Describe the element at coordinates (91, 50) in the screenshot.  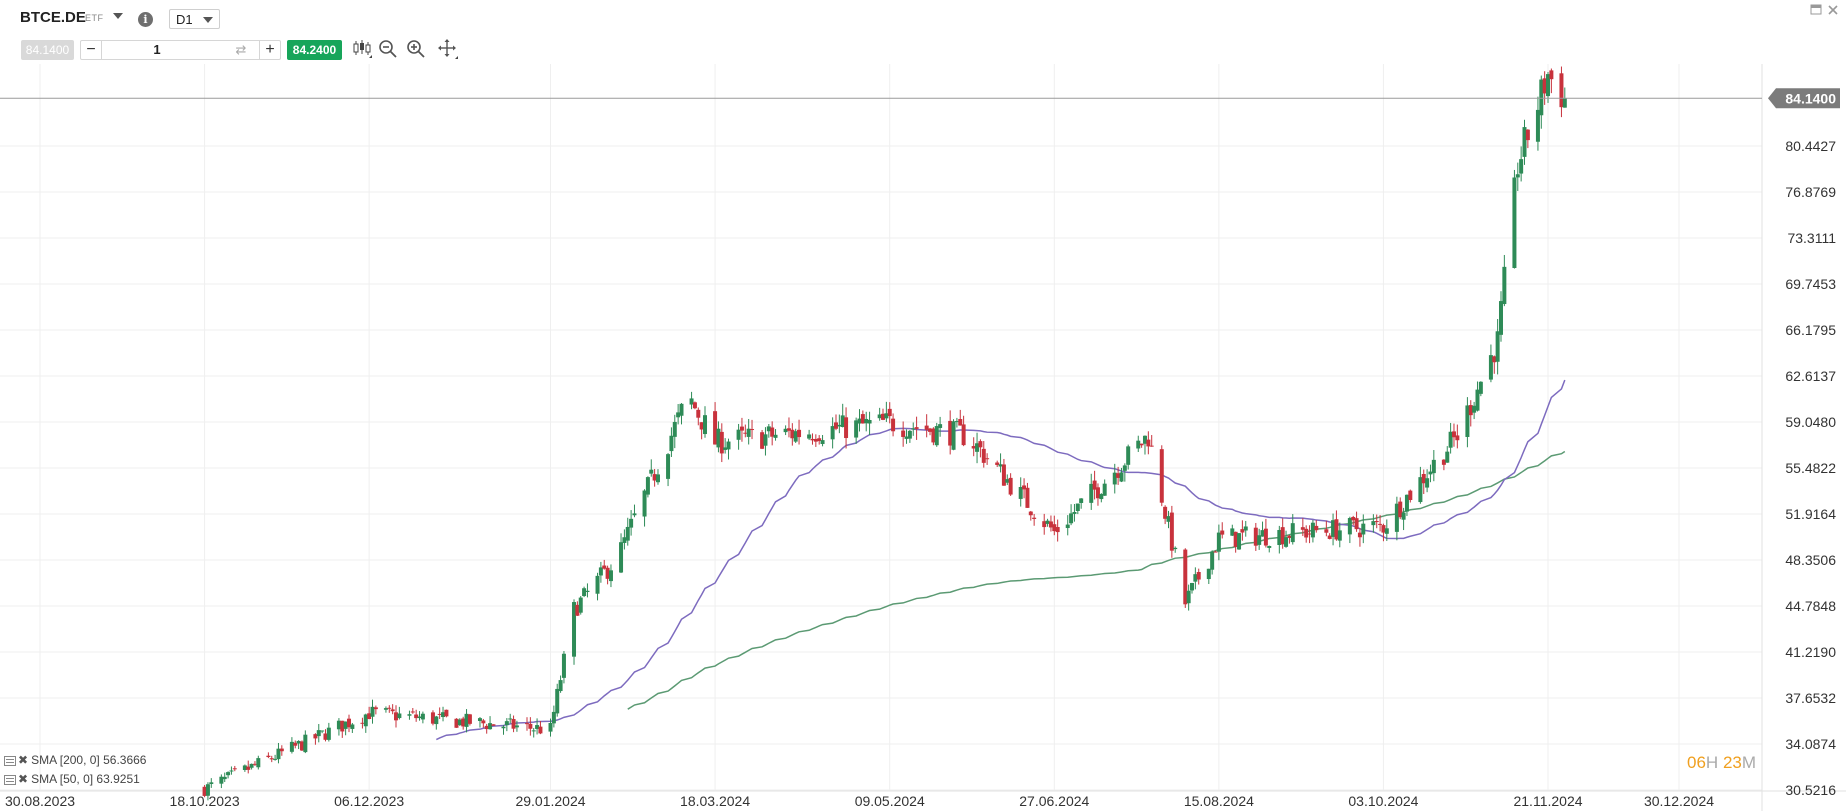
I see `decrease-quantity-button: −` at that location.